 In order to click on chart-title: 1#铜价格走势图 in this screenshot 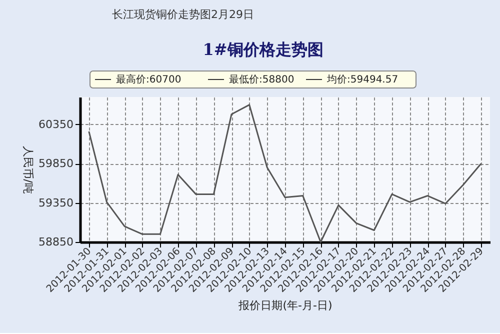, I will do `click(263, 49)`.